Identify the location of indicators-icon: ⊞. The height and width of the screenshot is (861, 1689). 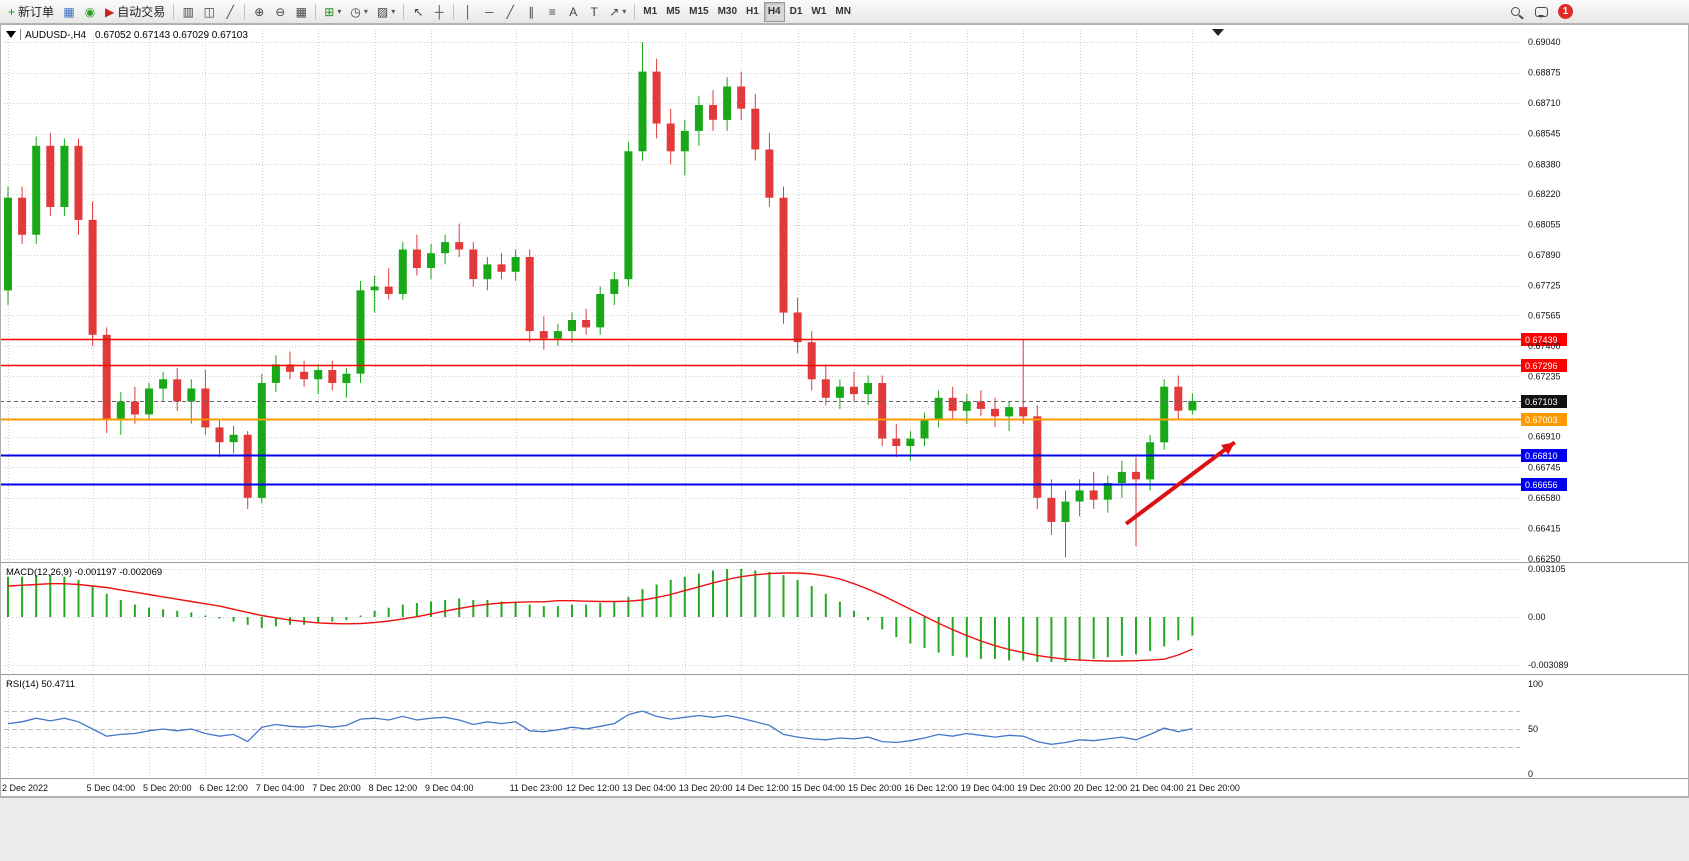
(329, 11).